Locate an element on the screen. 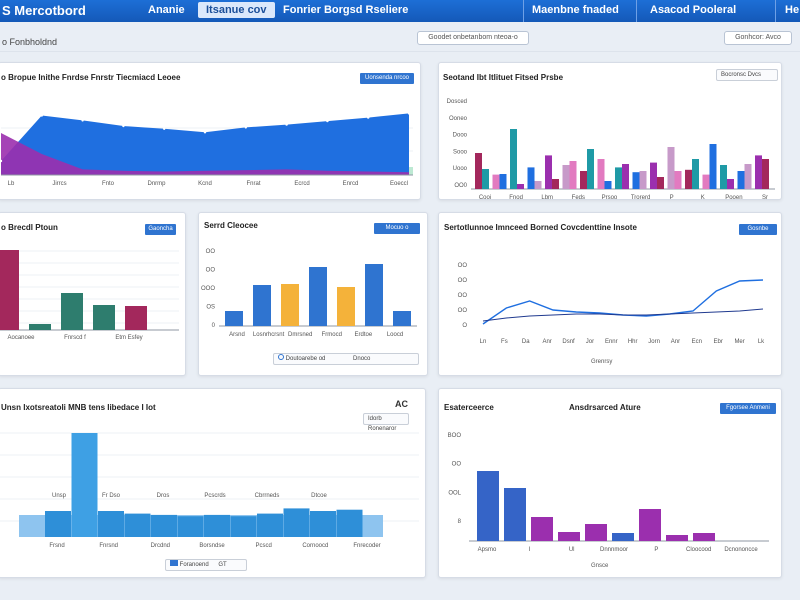  legend-selector: Doutoarebe od Dnoco is located at coordinates (346, 359).